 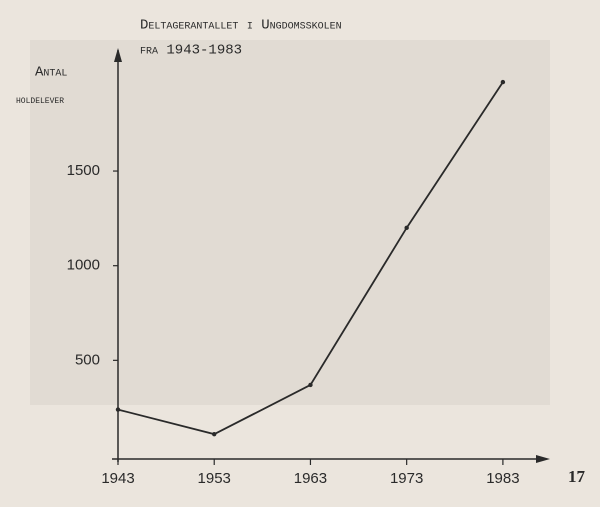 What do you see at coordinates (406, 478) in the screenshot?
I see `x-tick-label: 1973` at bounding box center [406, 478].